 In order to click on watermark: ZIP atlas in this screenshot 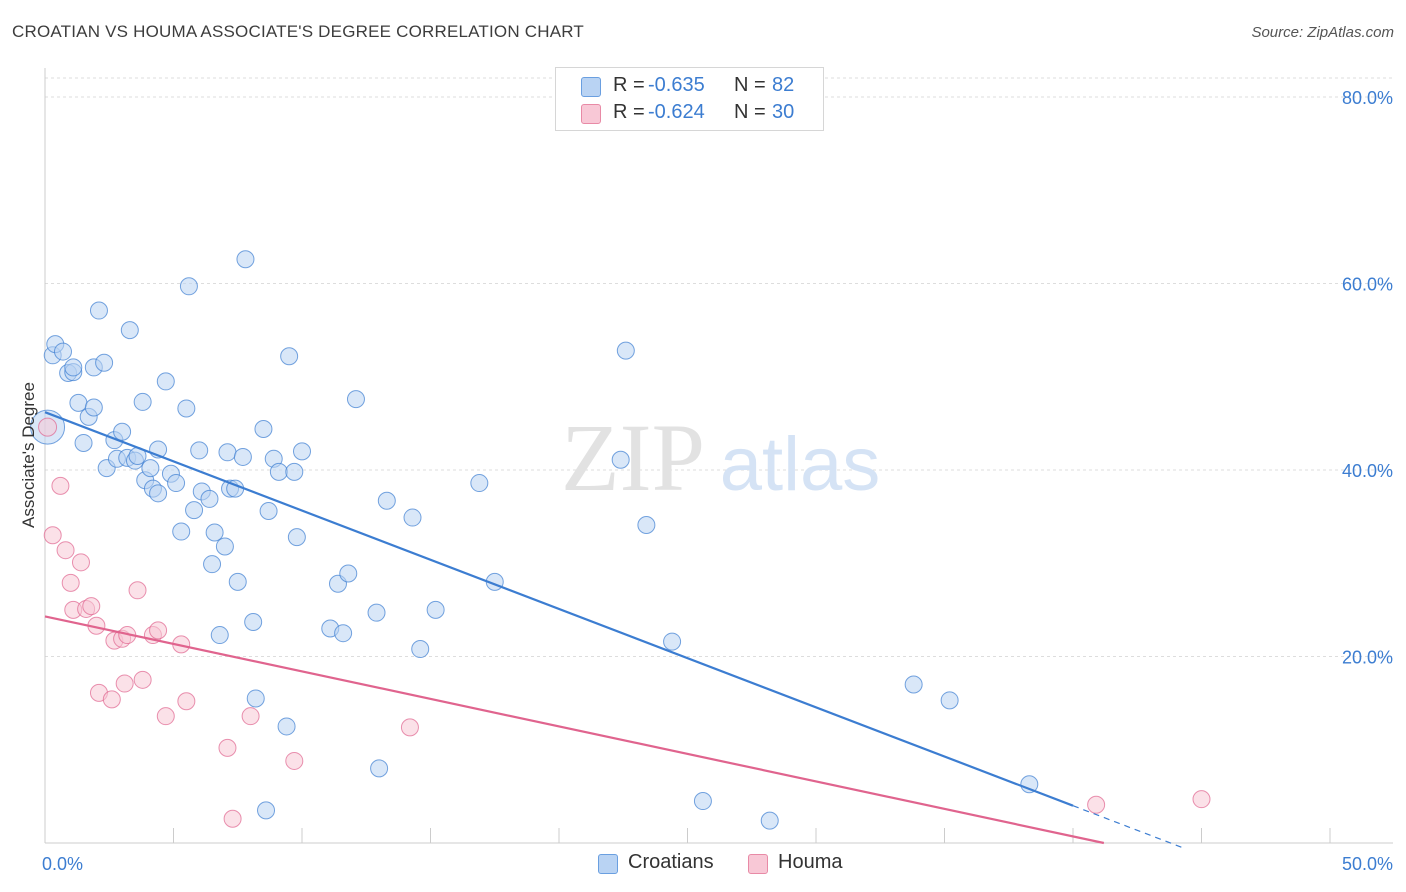, I will do `click(720, 457)`.